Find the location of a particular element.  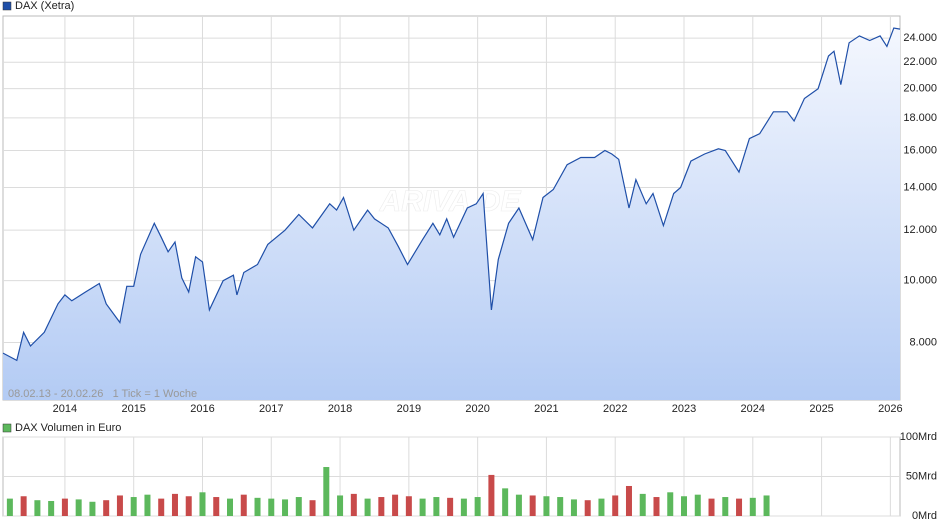

y-tick-label: 100Mrd is located at coordinates (918, 437).